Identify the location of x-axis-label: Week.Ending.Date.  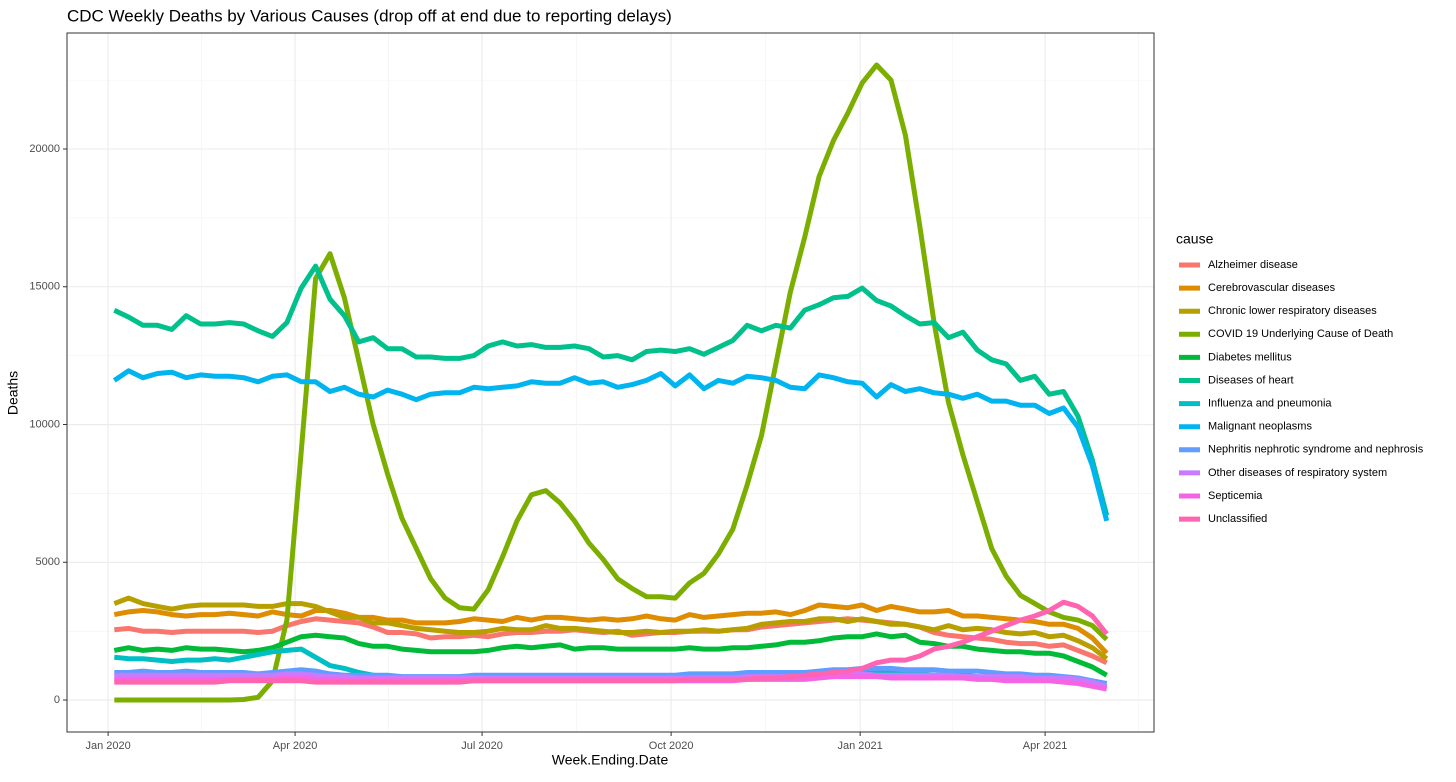
(610, 760).